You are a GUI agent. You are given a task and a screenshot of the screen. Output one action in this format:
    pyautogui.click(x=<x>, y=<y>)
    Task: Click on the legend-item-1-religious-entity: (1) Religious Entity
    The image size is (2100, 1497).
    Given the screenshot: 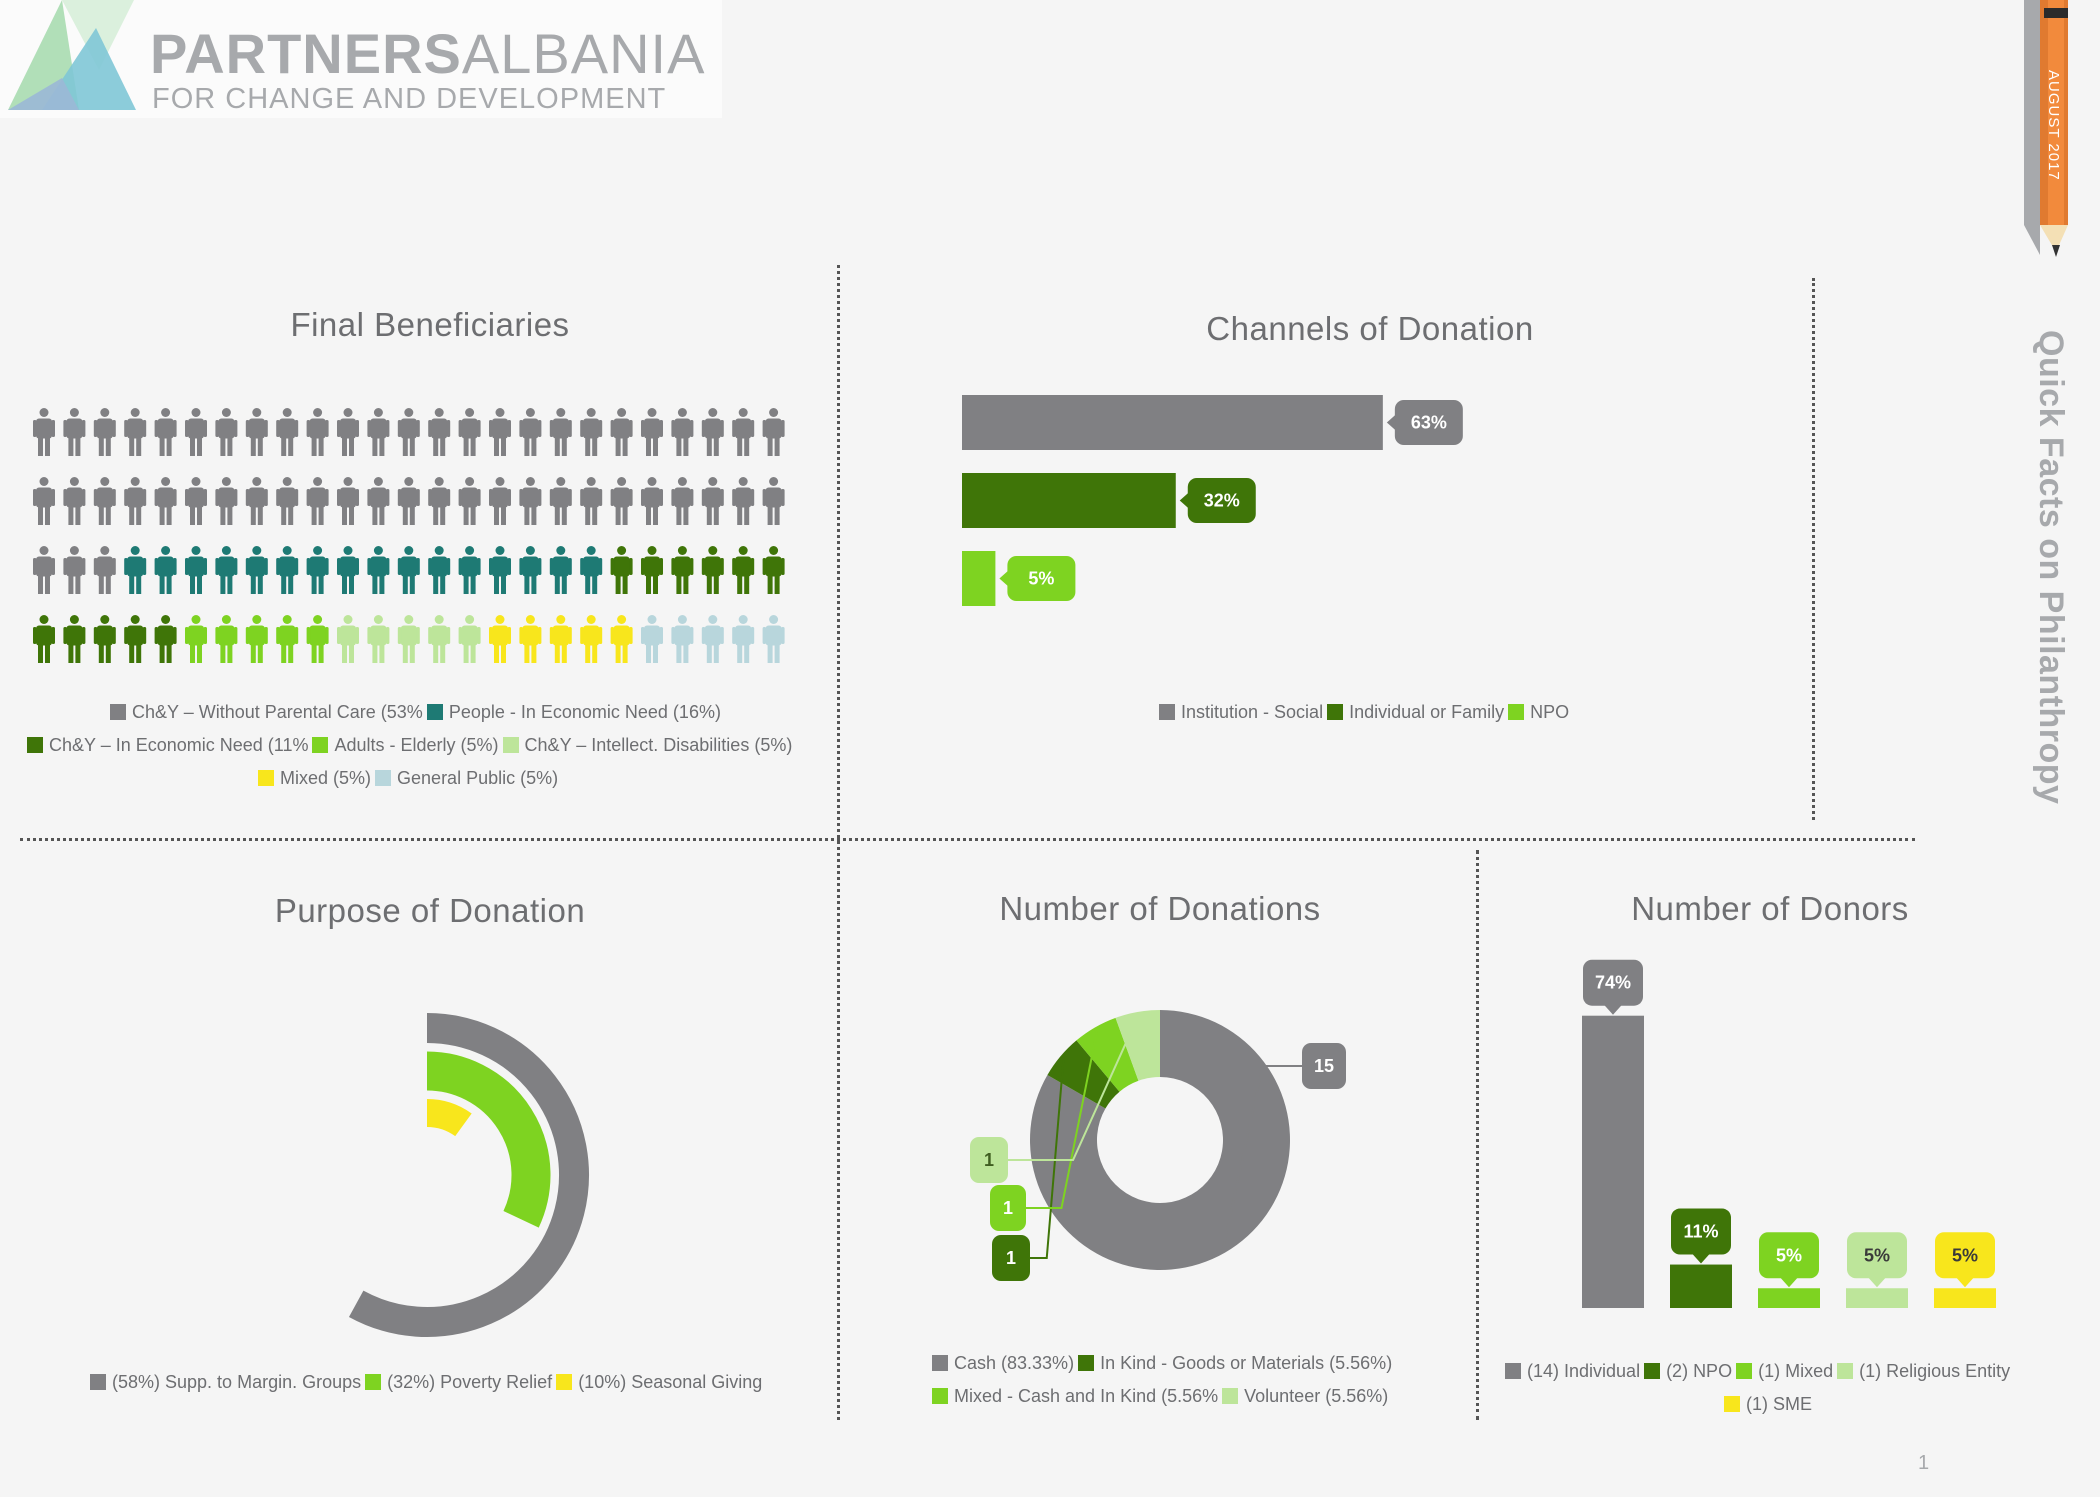 What is the action you would take?
    pyautogui.click(x=1923, y=1371)
    